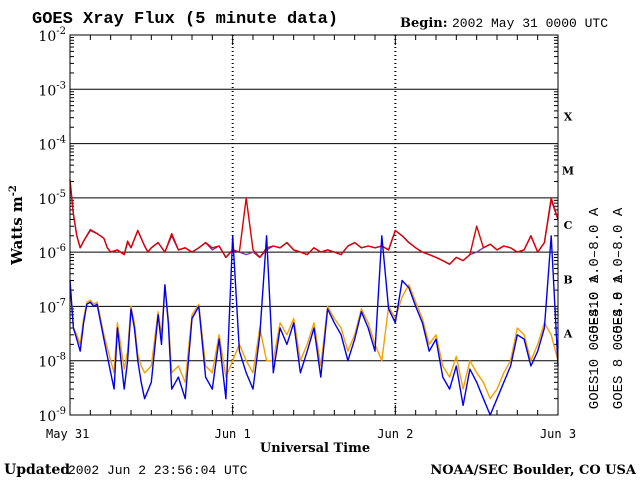 Image resolution: width=640 pixels, height=480 pixels. Describe the element at coordinates (311, 434) in the screenshot. I see `x-tick-labels: May 31 Jun 1 Jun 2 Jun 3` at that location.